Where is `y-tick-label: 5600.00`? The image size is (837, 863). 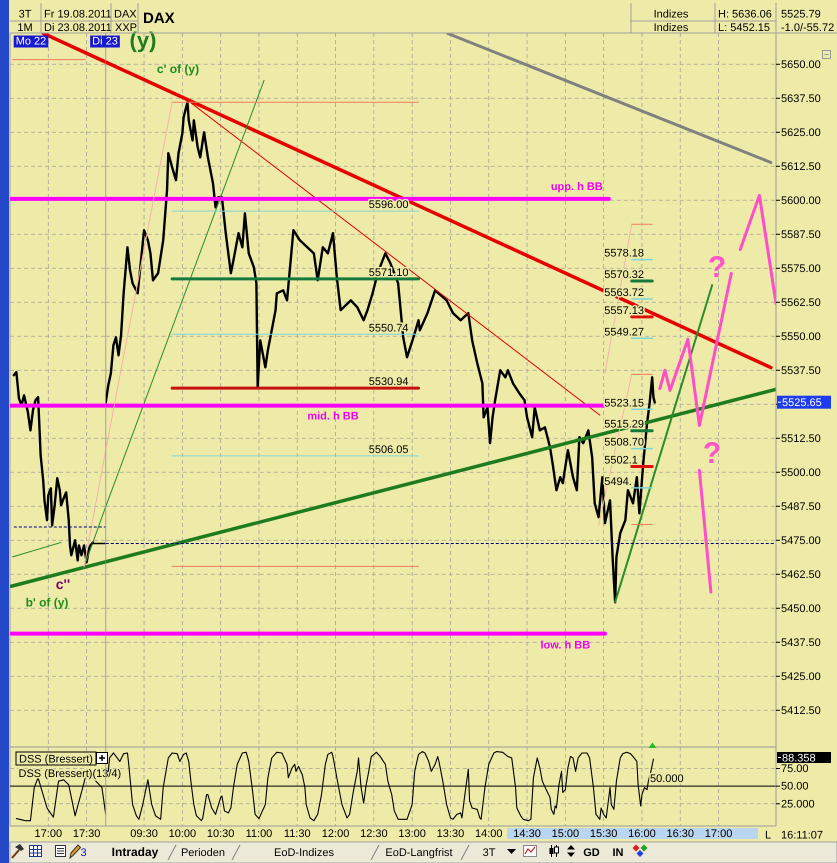 y-tick-label: 5600.00 is located at coordinates (801, 200).